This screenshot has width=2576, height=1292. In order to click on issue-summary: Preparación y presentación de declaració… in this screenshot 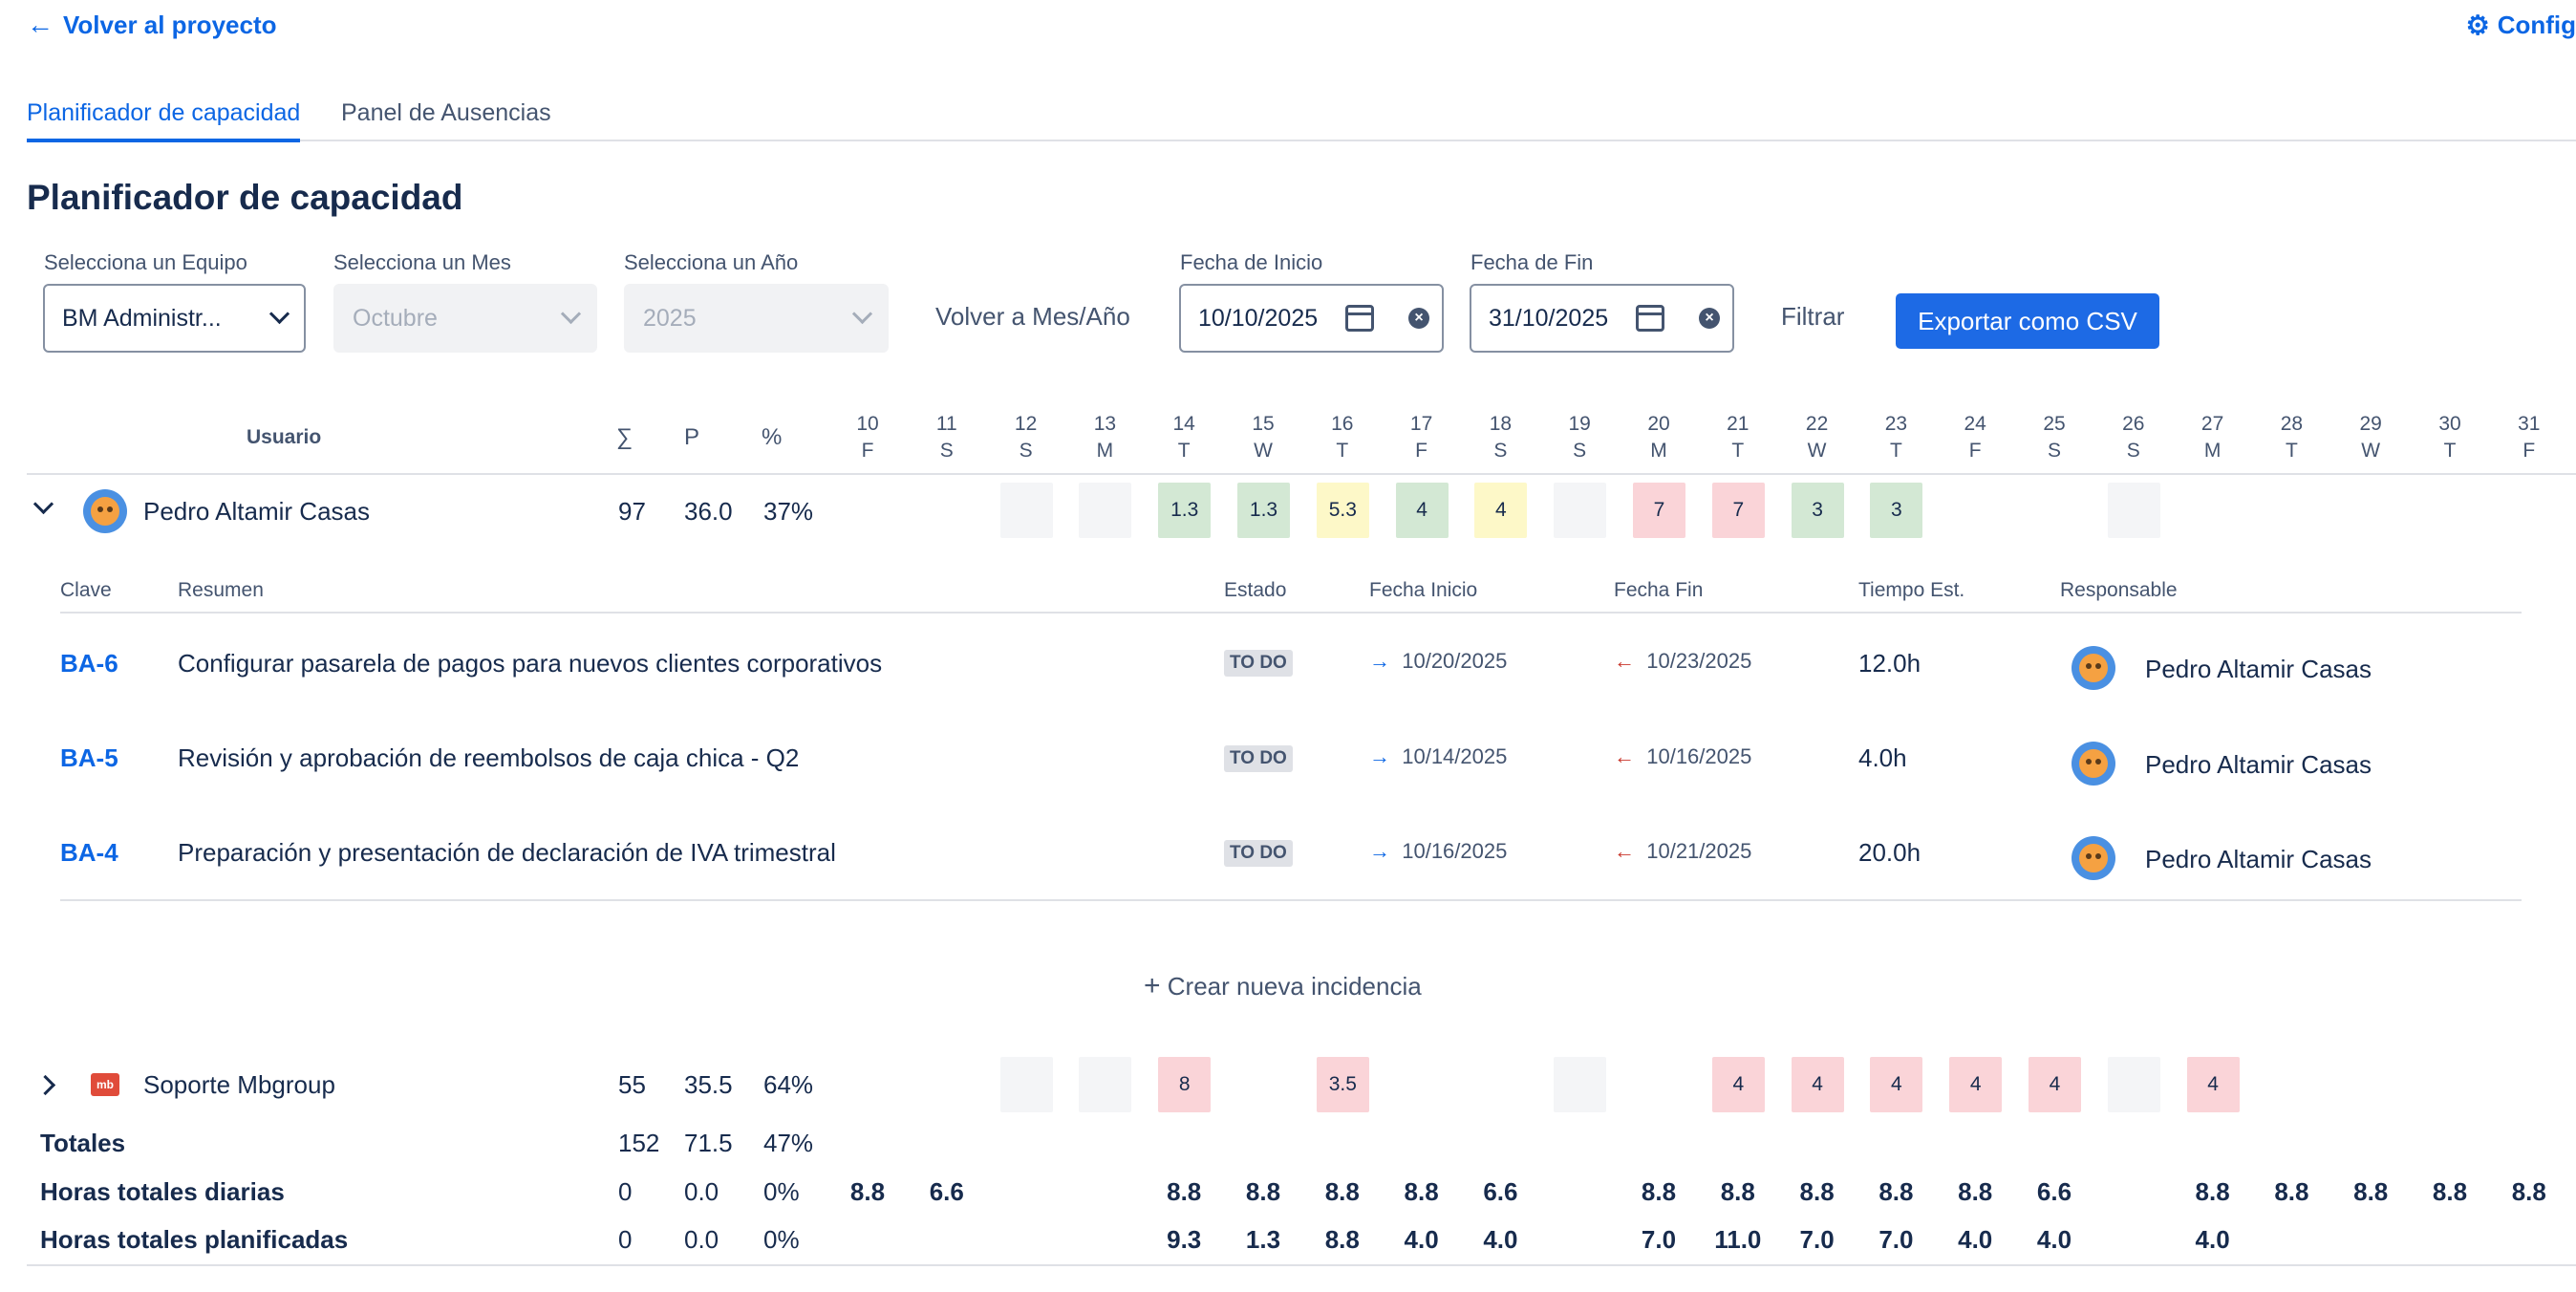, I will do `click(507, 853)`.